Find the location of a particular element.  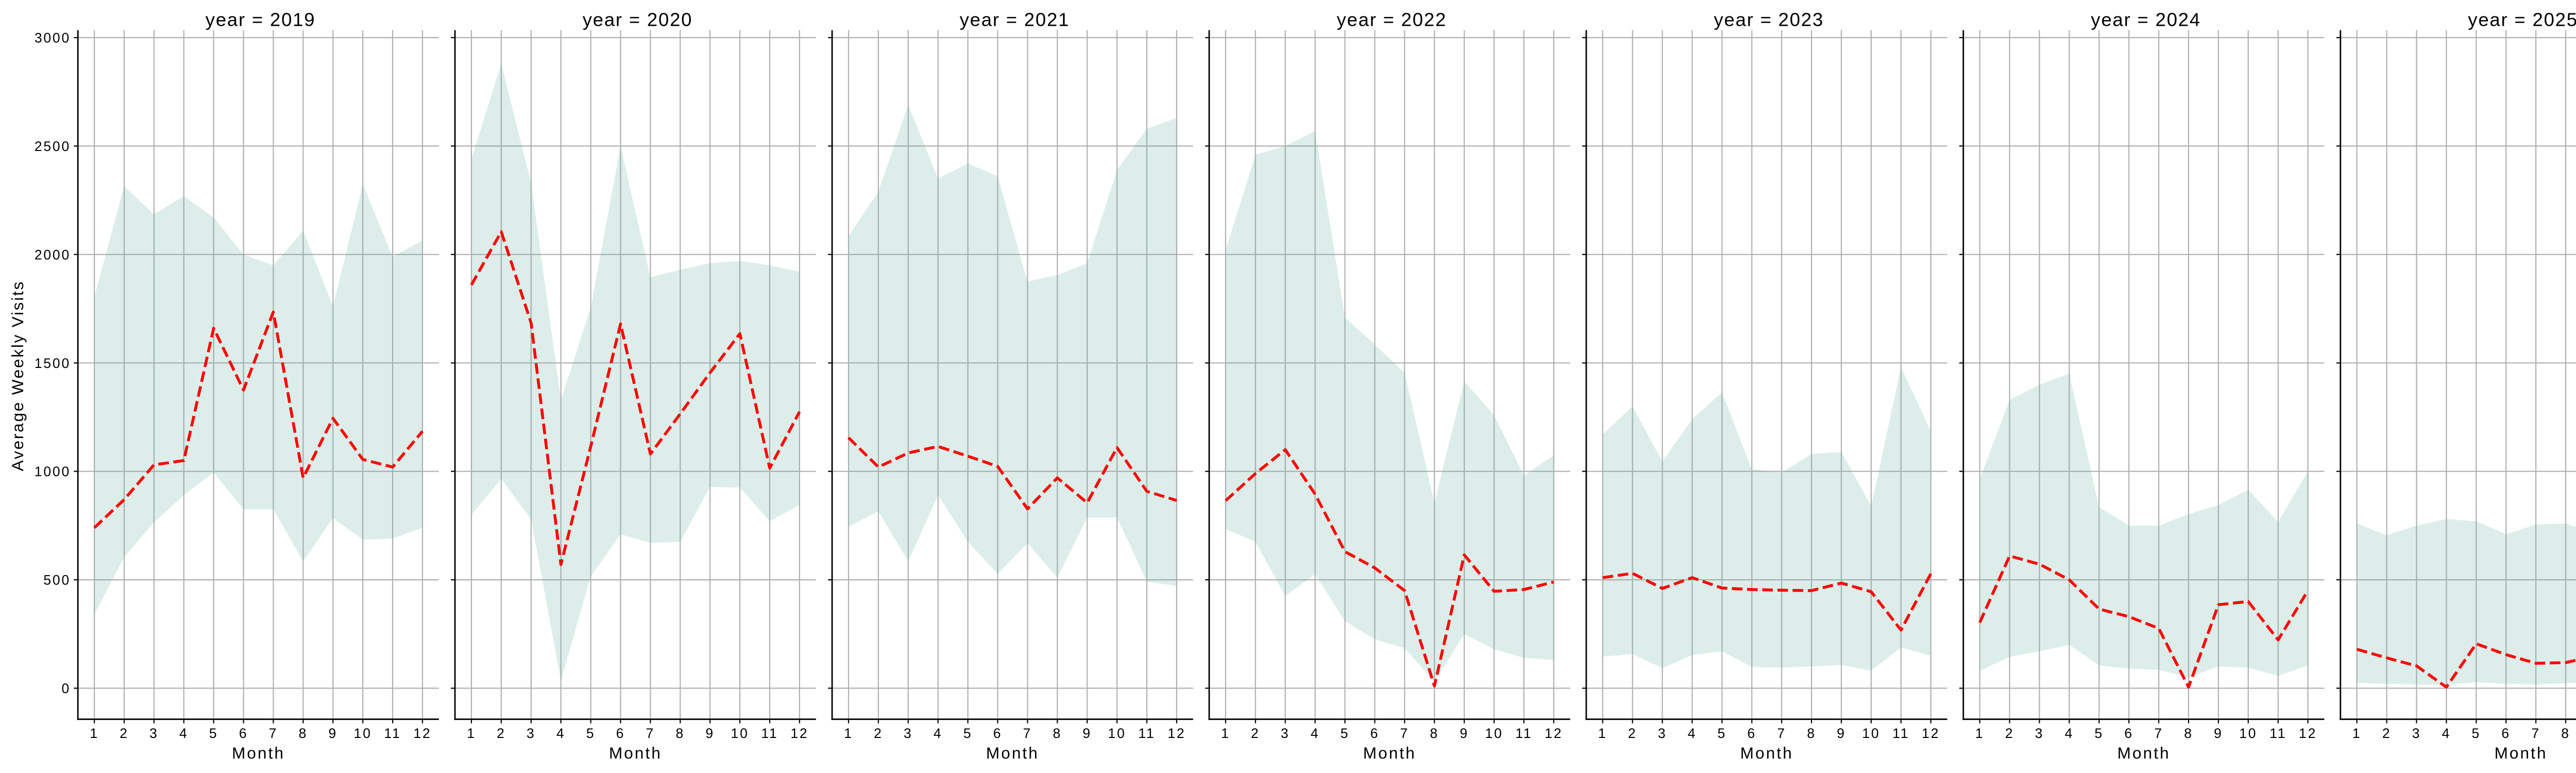

svg-text: year = 2025 is located at coordinates (2522, 19).